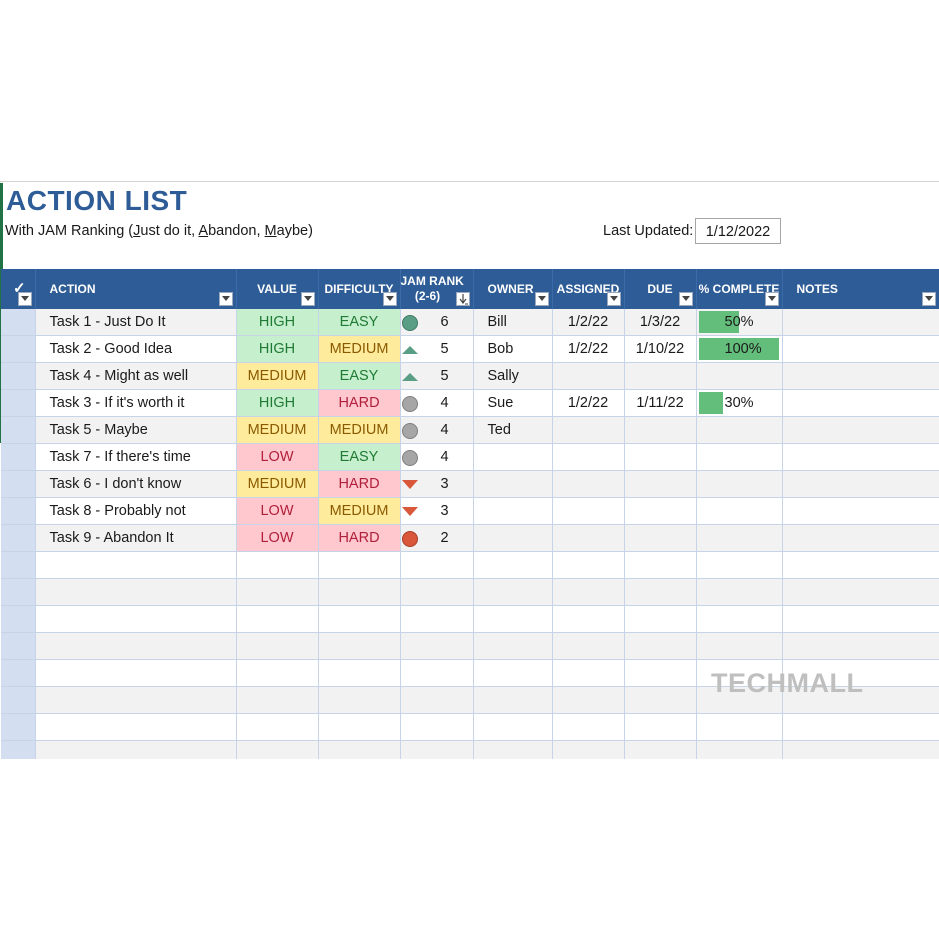 This screenshot has width=939, height=939. I want to click on cell-value: LOW, so click(277, 511).